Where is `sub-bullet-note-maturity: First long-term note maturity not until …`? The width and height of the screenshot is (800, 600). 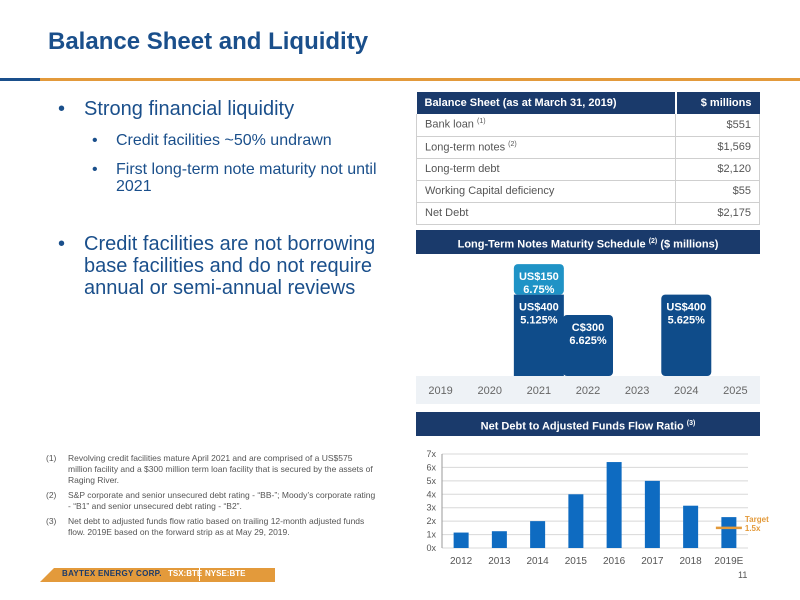
sub-bullet-note-maturity: First long-term note maturity not until … is located at coordinates (235, 178).